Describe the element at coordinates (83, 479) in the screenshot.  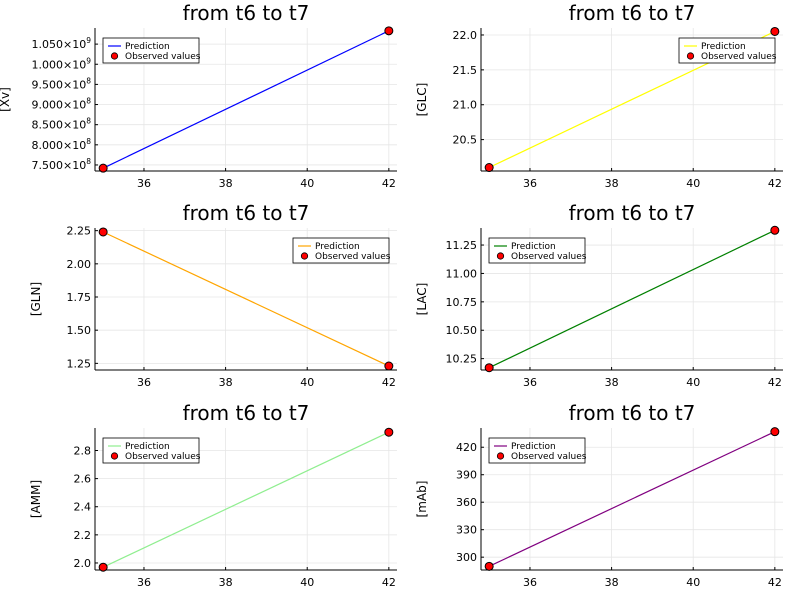
I see `y-tick-label: 2.6` at that location.